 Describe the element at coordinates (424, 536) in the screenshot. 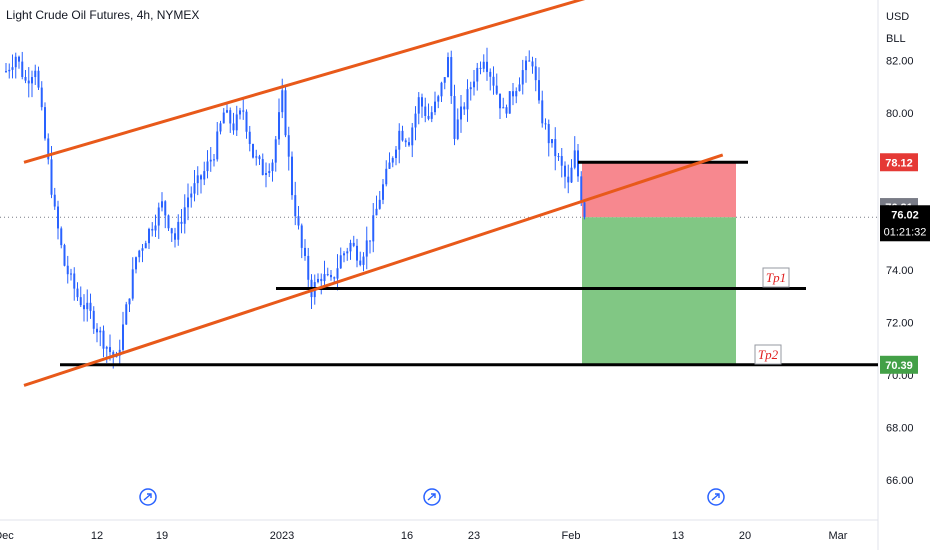

I see `time-axis: Dec 12 19 2023 16 23 Feb 13 20 Mar` at that location.